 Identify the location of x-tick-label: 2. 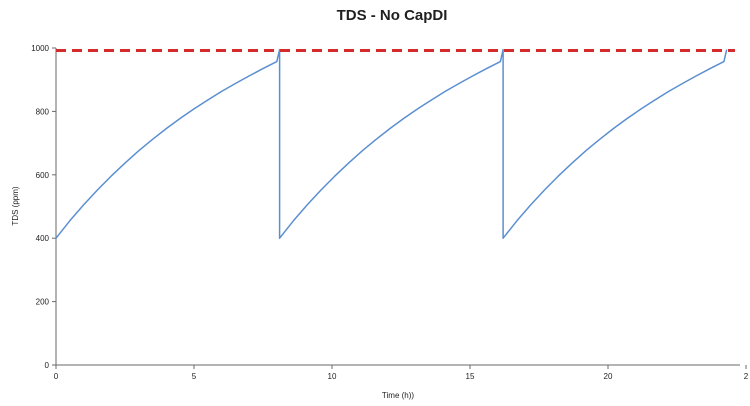
(746, 376).